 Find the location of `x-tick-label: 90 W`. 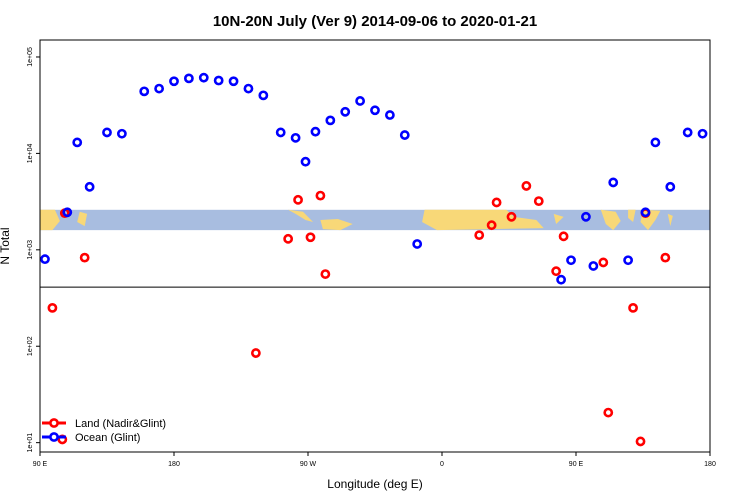

x-tick-label: 90 W is located at coordinates (308, 464).